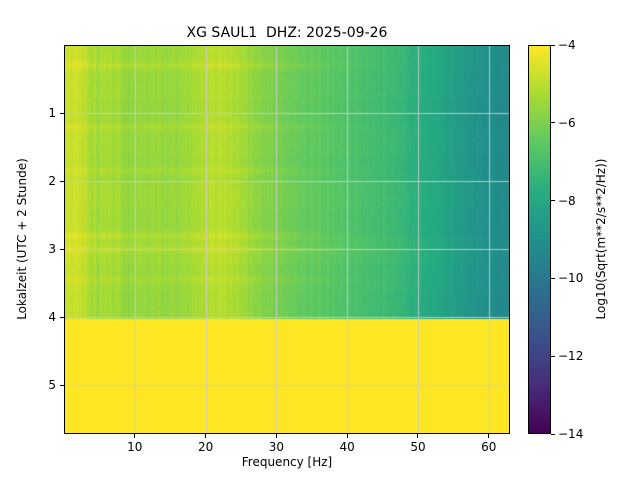  Describe the element at coordinates (276, 447) in the screenshot. I see `x-tick-label: 30` at that location.